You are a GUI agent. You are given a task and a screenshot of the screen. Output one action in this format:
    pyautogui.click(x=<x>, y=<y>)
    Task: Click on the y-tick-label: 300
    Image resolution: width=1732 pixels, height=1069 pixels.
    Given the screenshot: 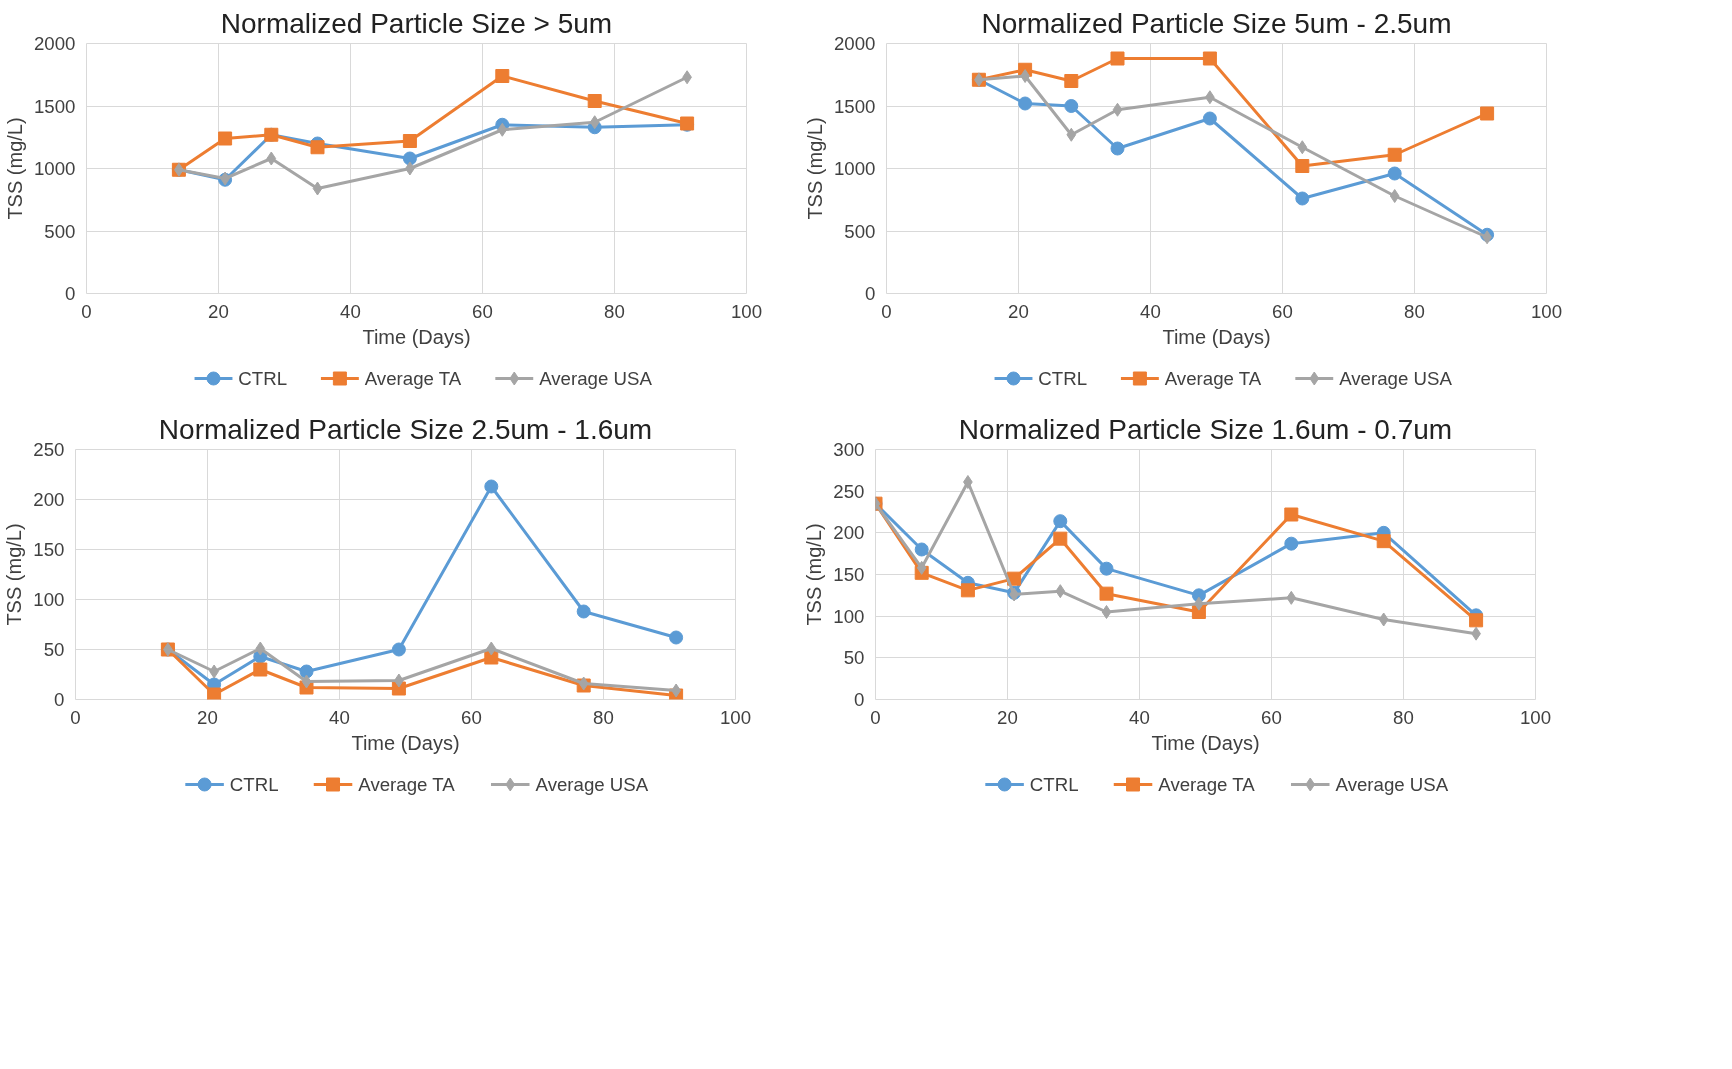 What is the action you would take?
    pyautogui.click(x=849, y=449)
    